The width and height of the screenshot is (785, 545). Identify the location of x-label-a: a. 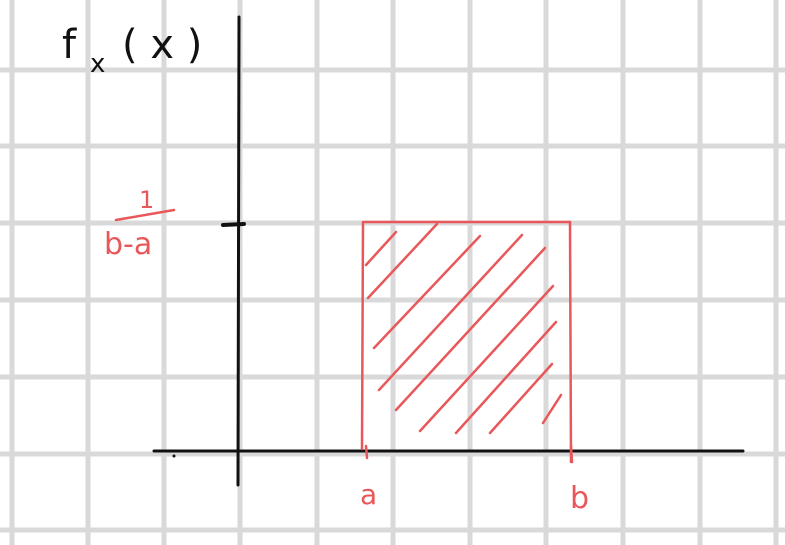
(368, 494).